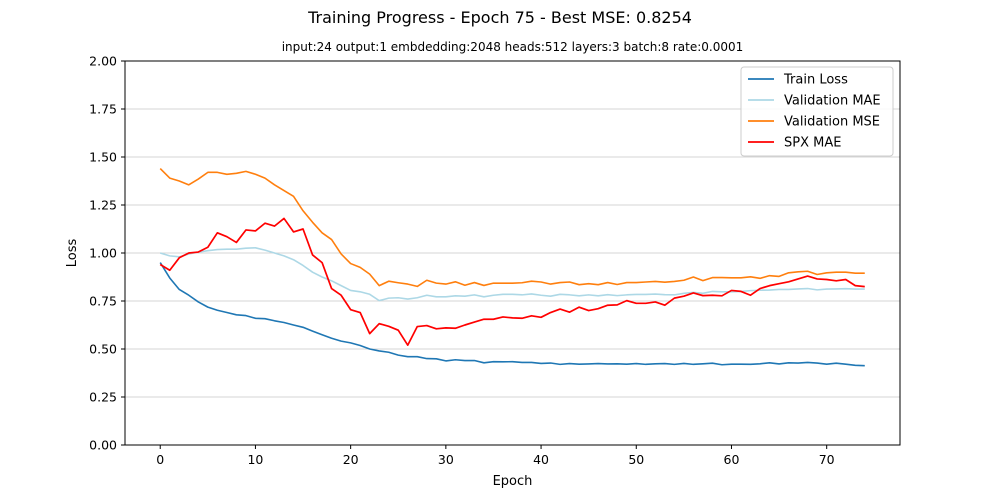 The image size is (1000, 504). What do you see at coordinates (832, 122) in the screenshot?
I see `legend-label: Validation MSE` at bounding box center [832, 122].